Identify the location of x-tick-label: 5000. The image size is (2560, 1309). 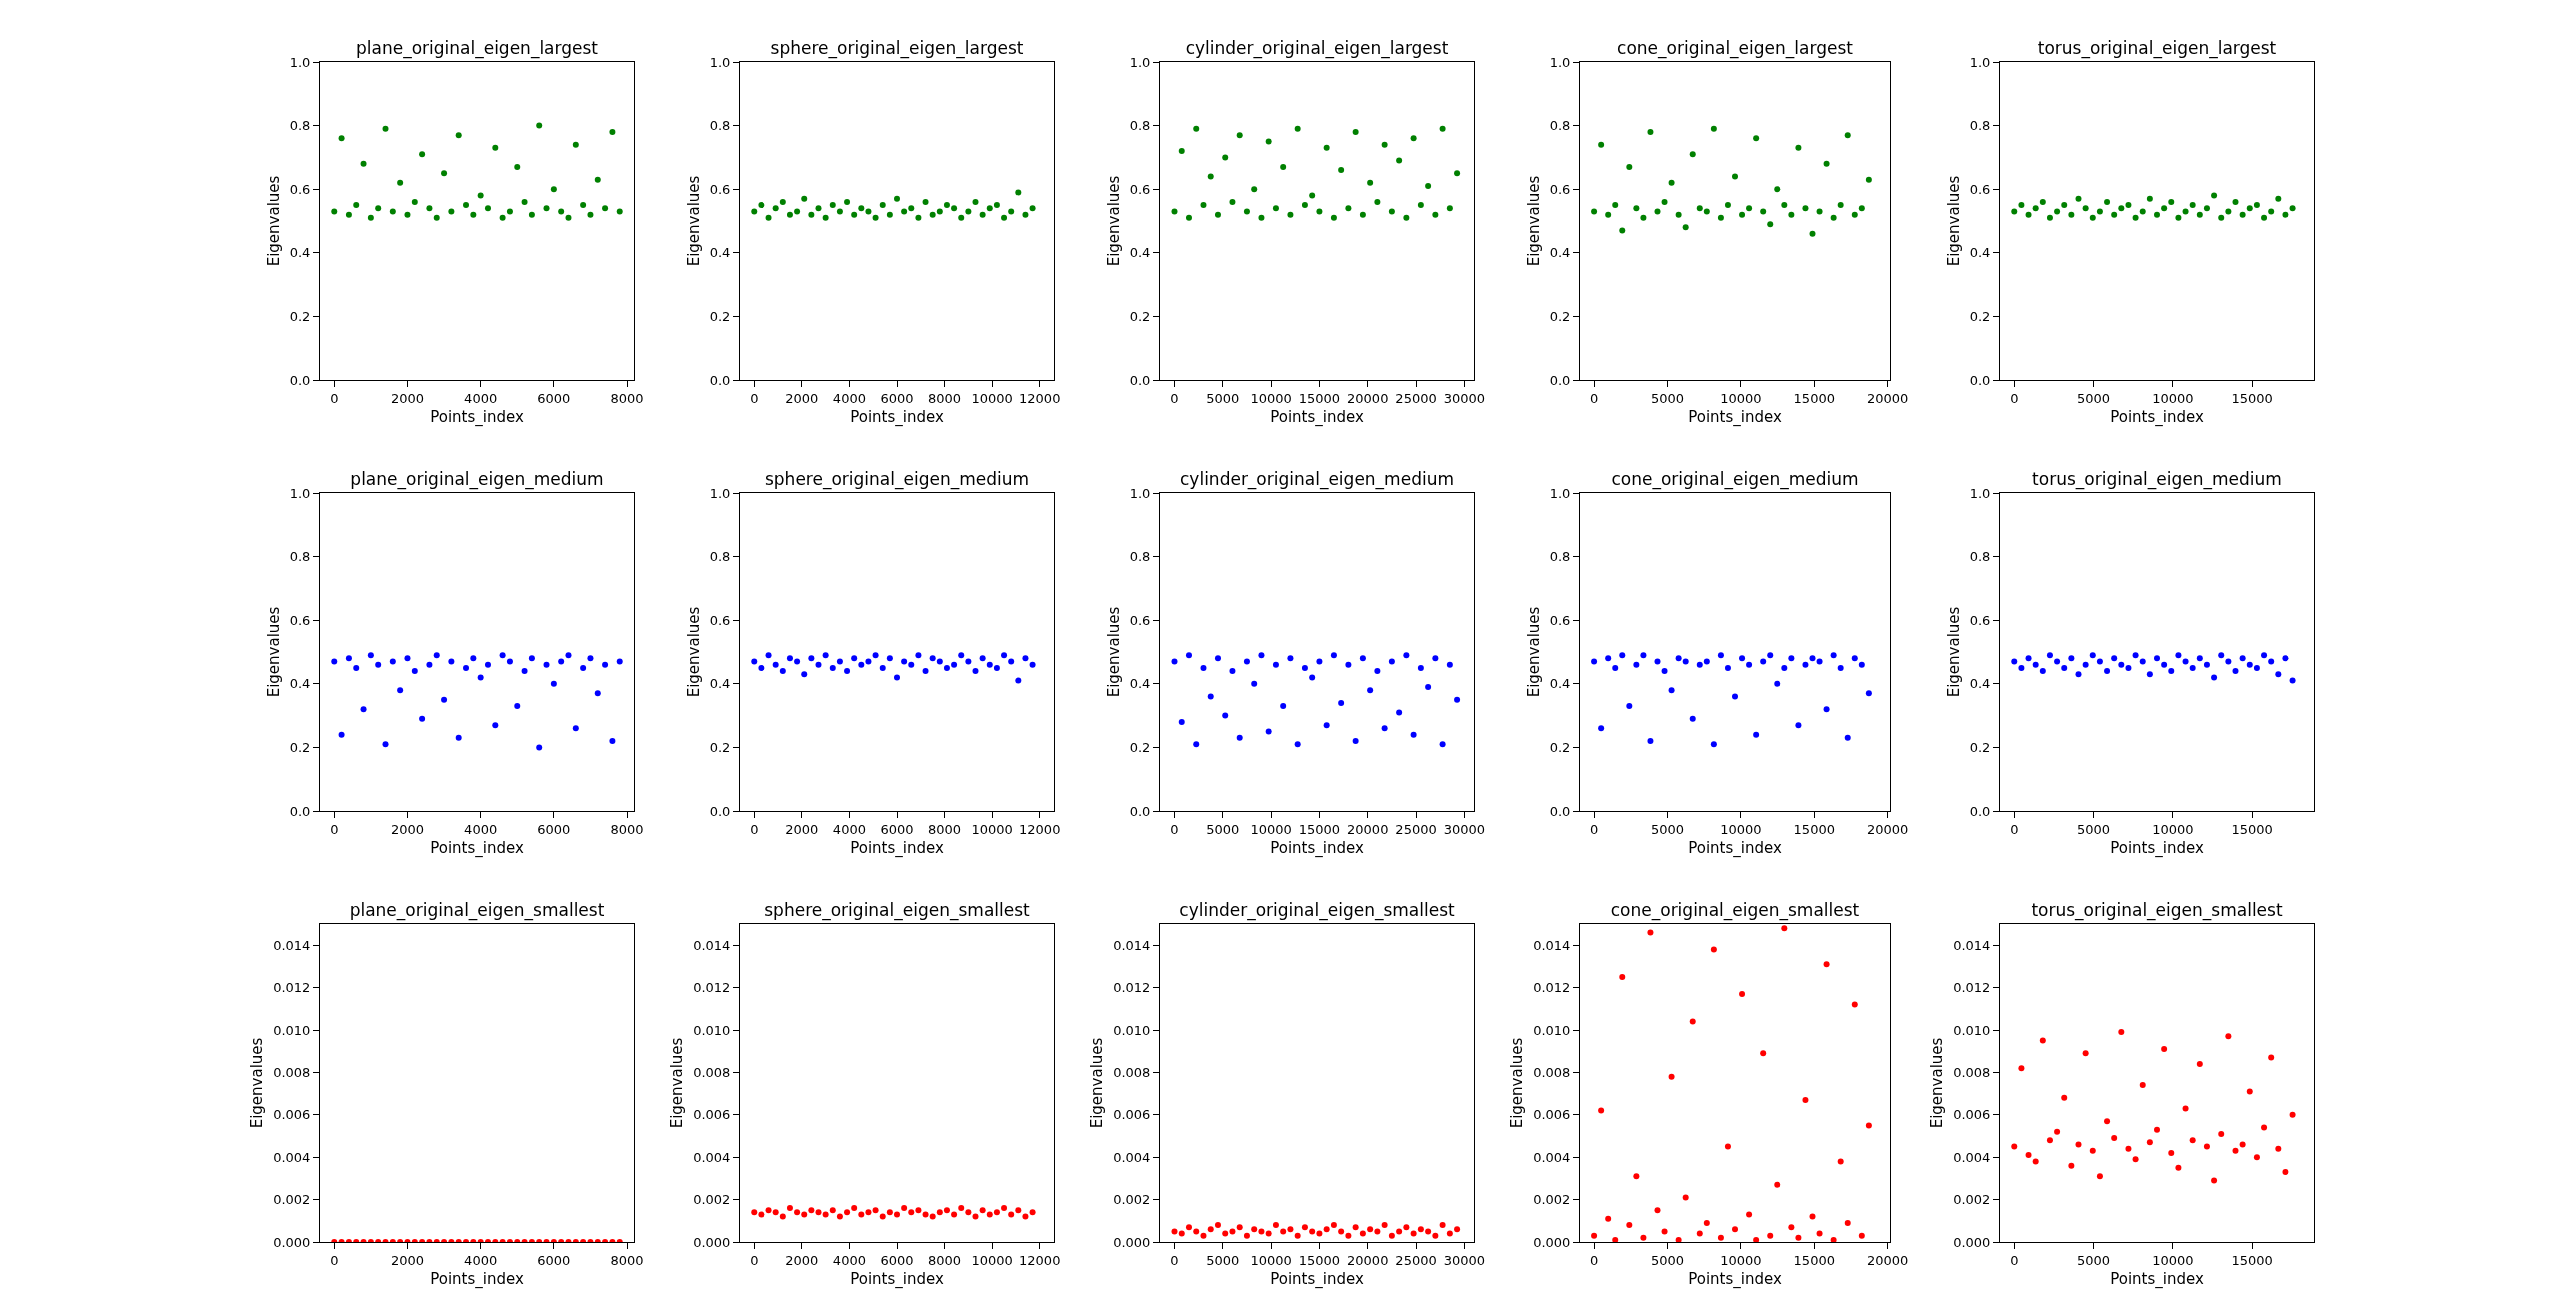
(1223, 1260).